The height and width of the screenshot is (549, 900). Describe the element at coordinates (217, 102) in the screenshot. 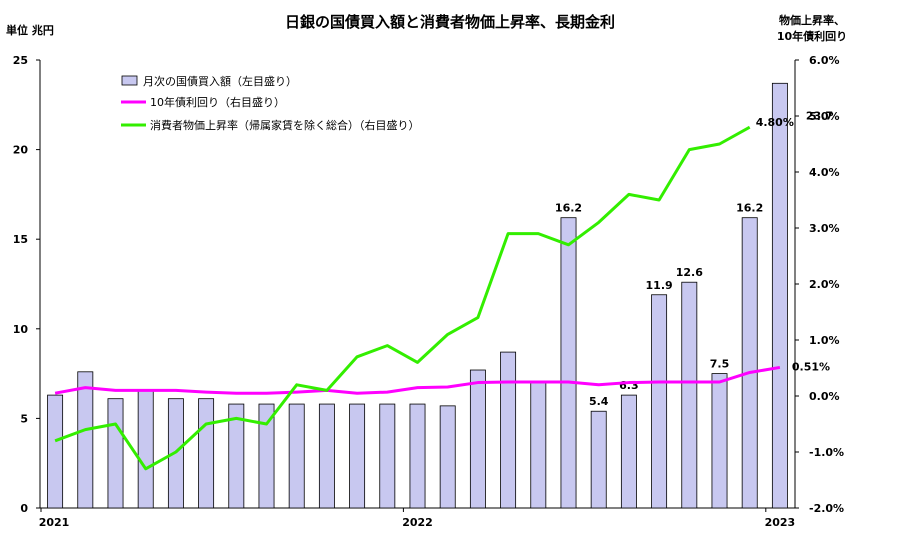

I see `legend-yield-label: 10年債利回り（右目盛り）` at that location.